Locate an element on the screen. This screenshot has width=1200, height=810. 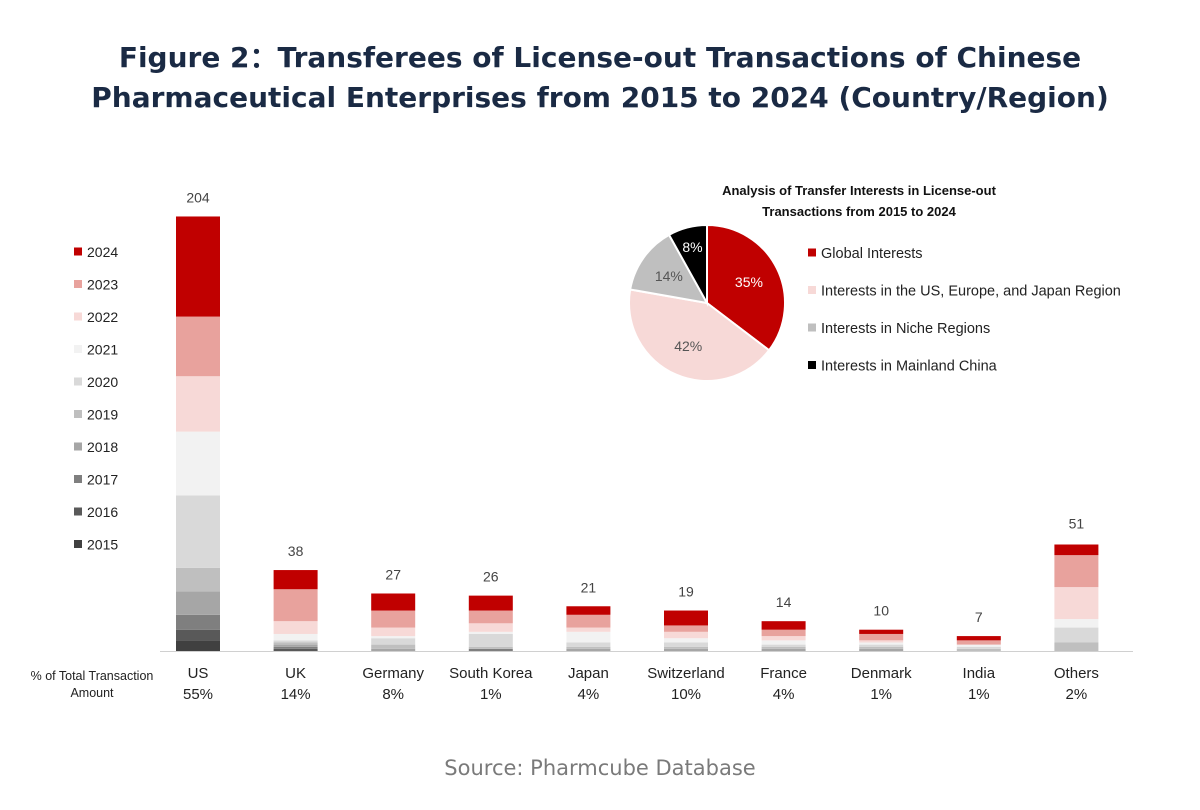
bar-segment-uk-2021 is located at coordinates (295, 637).